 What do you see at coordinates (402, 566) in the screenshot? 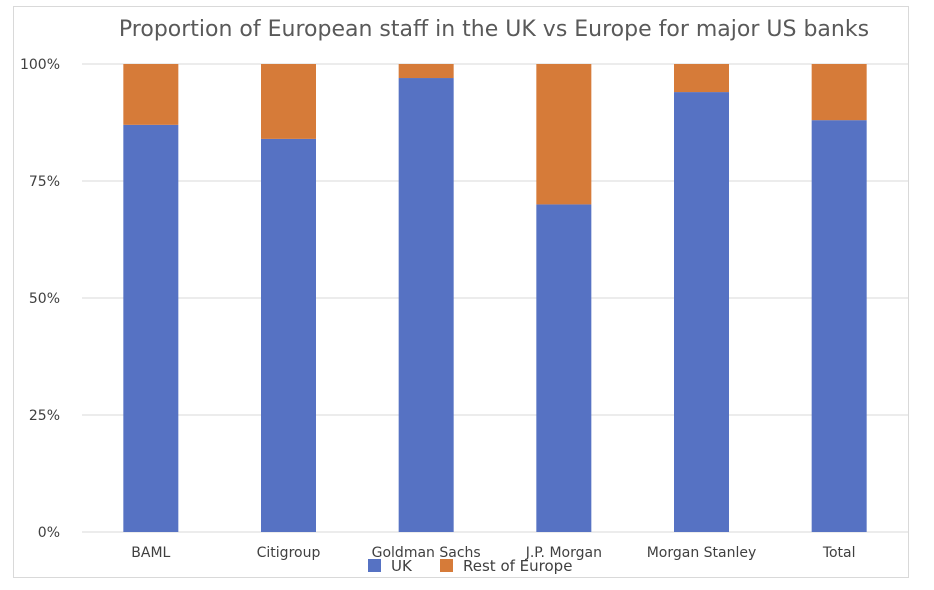
I see `legend-label: UK` at bounding box center [402, 566].